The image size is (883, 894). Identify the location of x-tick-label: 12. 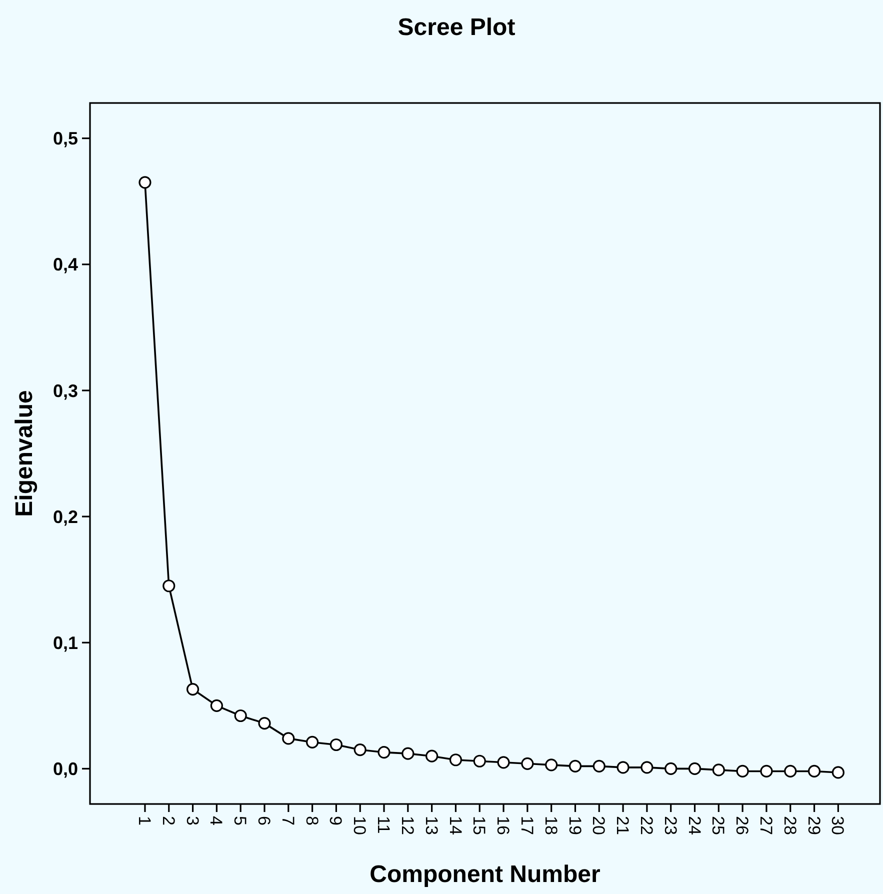
(407, 825).